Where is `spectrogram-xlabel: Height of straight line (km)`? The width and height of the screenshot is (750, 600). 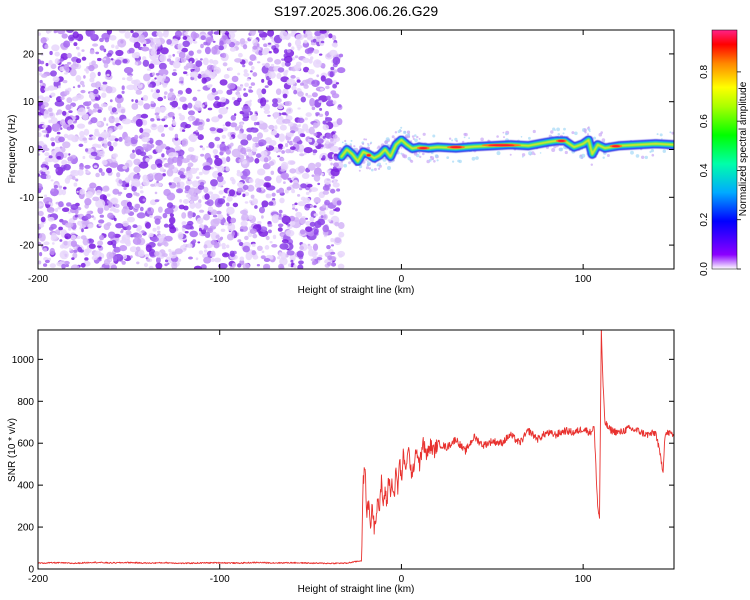 spectrogram-xlabel: Height of straight line (km) is located at coordinates (356, 290).